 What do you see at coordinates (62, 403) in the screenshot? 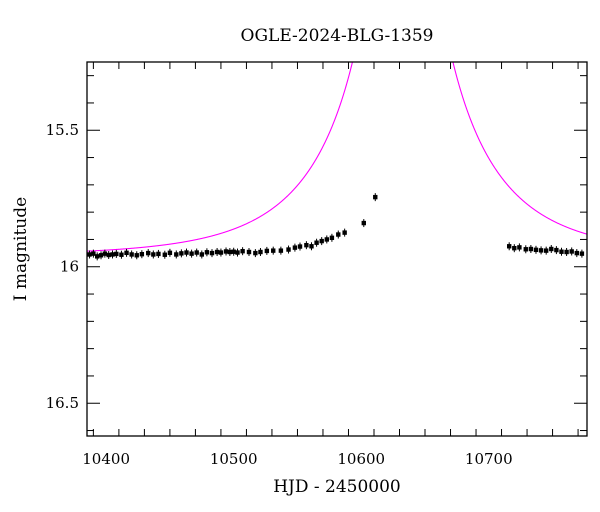
I see `y-tick-label: 16.5` at bounding box center [62, 403].